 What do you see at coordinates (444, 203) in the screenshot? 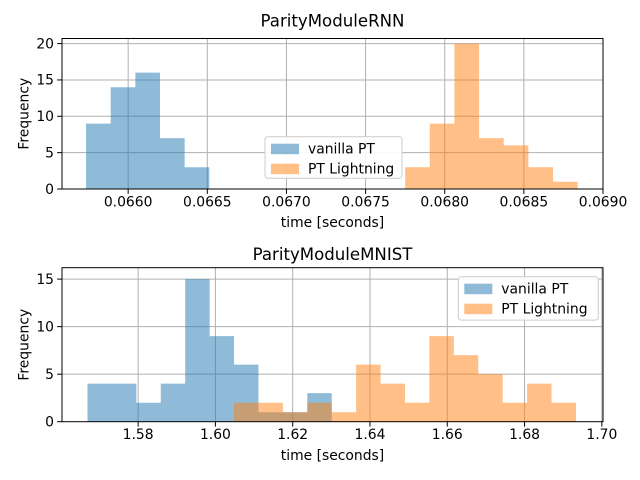
I see `x-tick-label: 0.0680` at bounding box center [444, 203].